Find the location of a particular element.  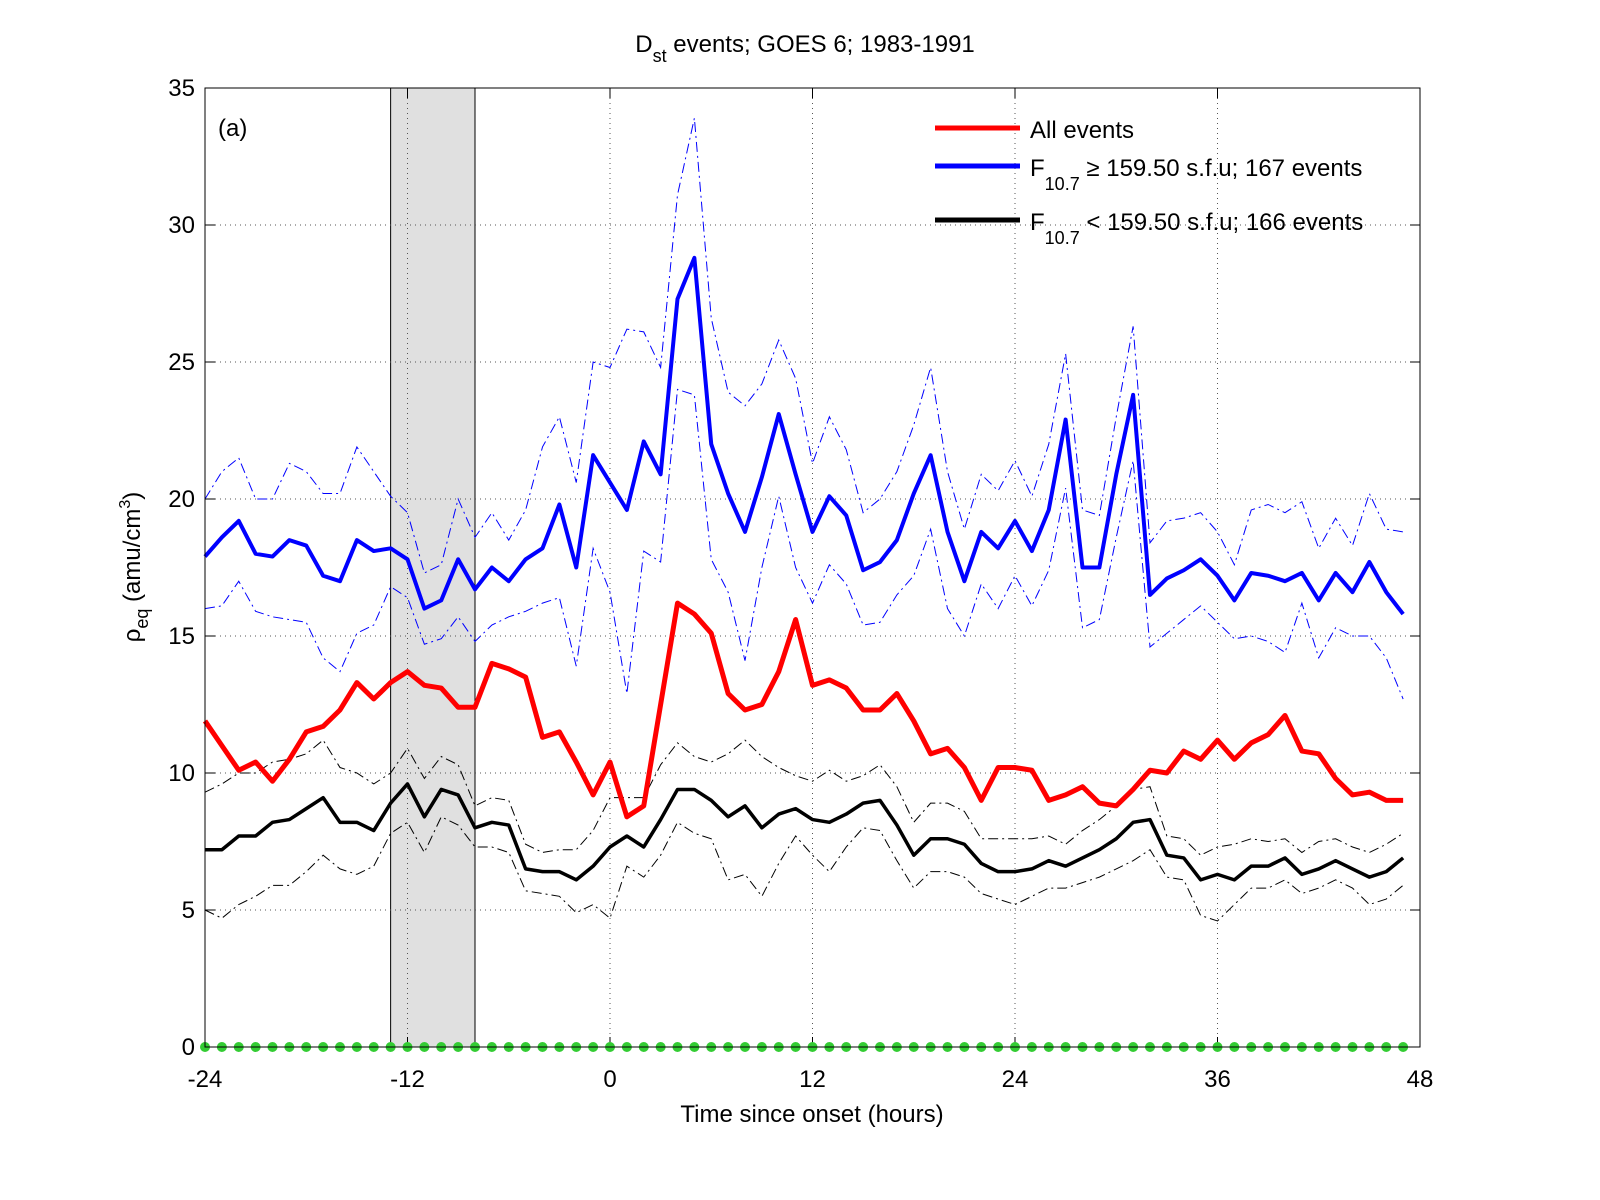

y-tick-label: 35 is located at coordinates (181, 88).